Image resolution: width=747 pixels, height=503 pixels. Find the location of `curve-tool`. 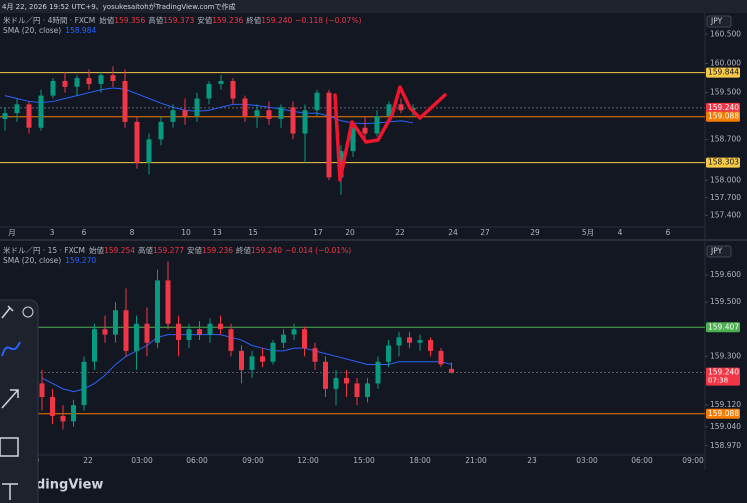

curve-tool is located at coordinates (11, 349).